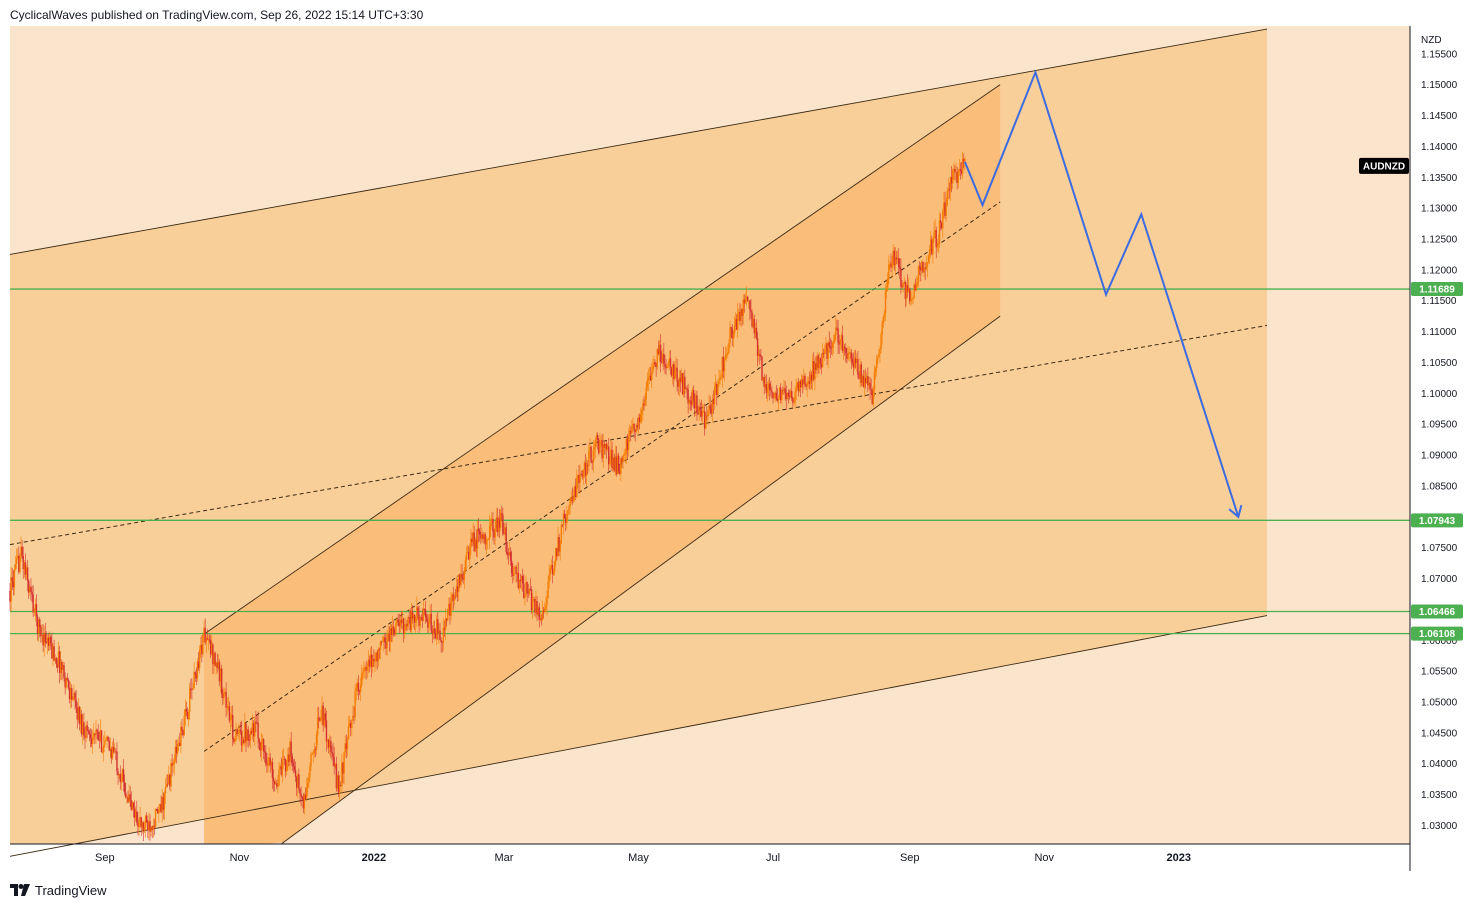  I want to click on level-badge, so click(1437, 520).